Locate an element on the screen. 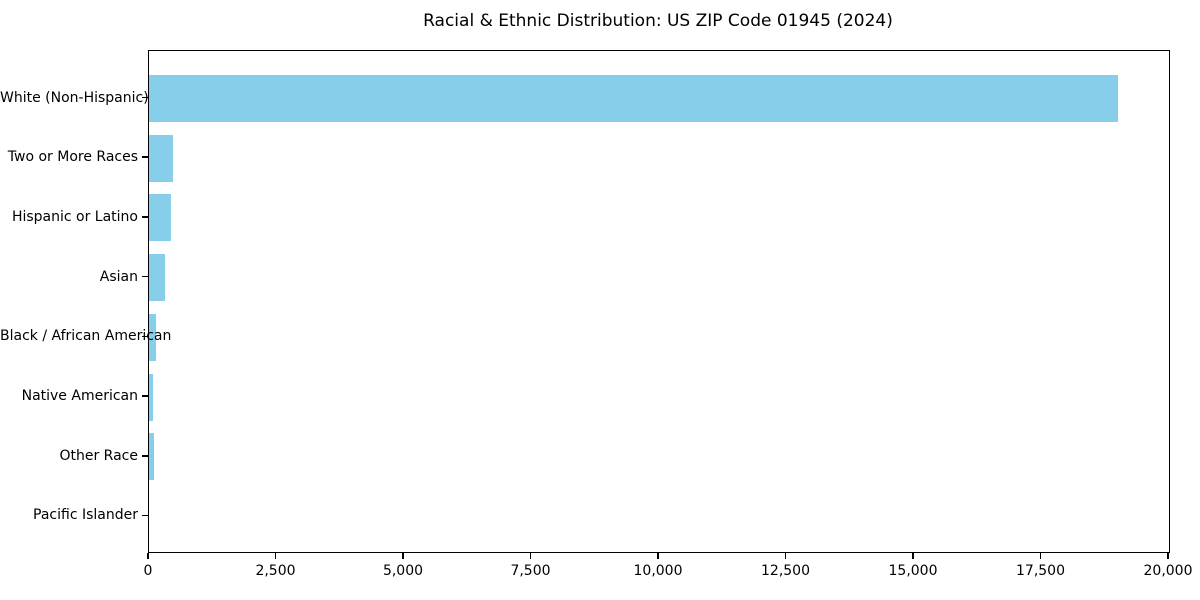 Image resolution: width=1200 pixels, height=600 pixels. bar-hispanic-or-latino is located at coordinates (160, 218).